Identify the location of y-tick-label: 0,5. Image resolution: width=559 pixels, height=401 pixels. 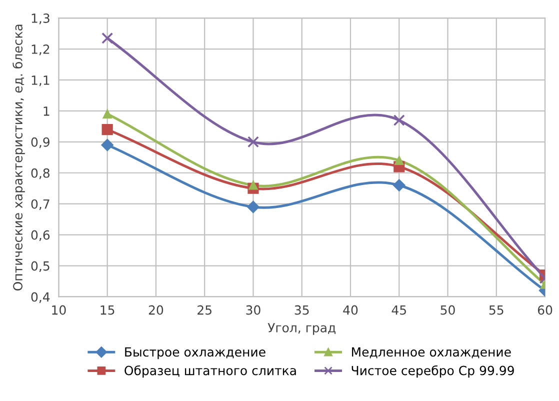
(40, 266).